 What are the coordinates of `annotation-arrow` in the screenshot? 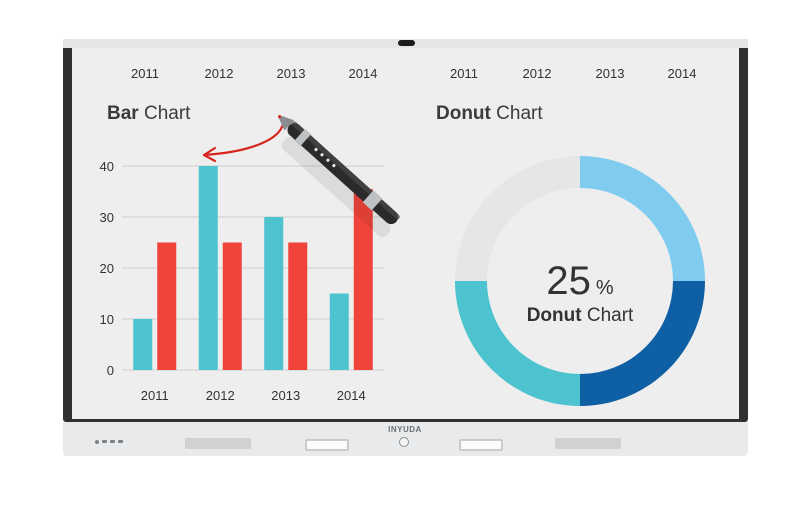 It's located at (243, 142).